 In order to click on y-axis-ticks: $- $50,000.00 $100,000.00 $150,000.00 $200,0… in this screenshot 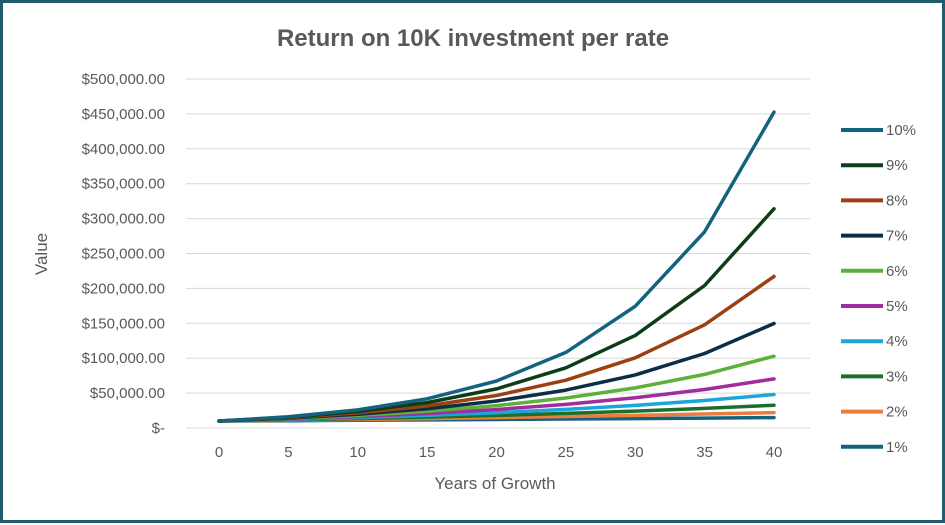, I will do `click(123, 254)`.